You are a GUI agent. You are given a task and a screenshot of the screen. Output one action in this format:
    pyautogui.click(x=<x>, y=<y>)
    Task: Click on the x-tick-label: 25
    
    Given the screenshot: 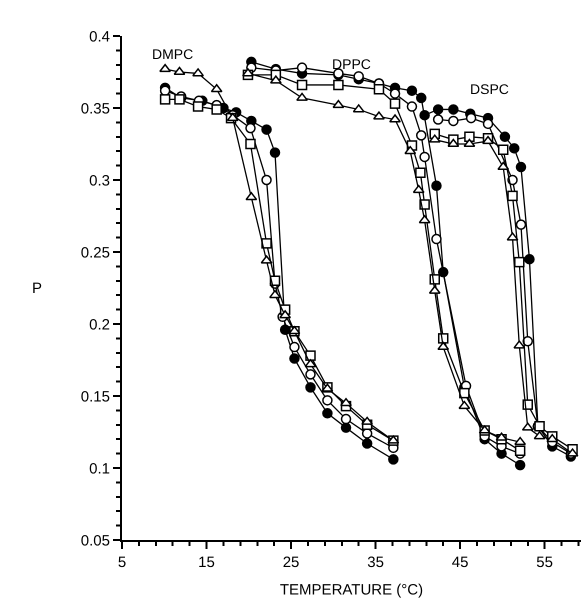 What is the action you would take?
    pyautogui.click(x=291, y=562)
    